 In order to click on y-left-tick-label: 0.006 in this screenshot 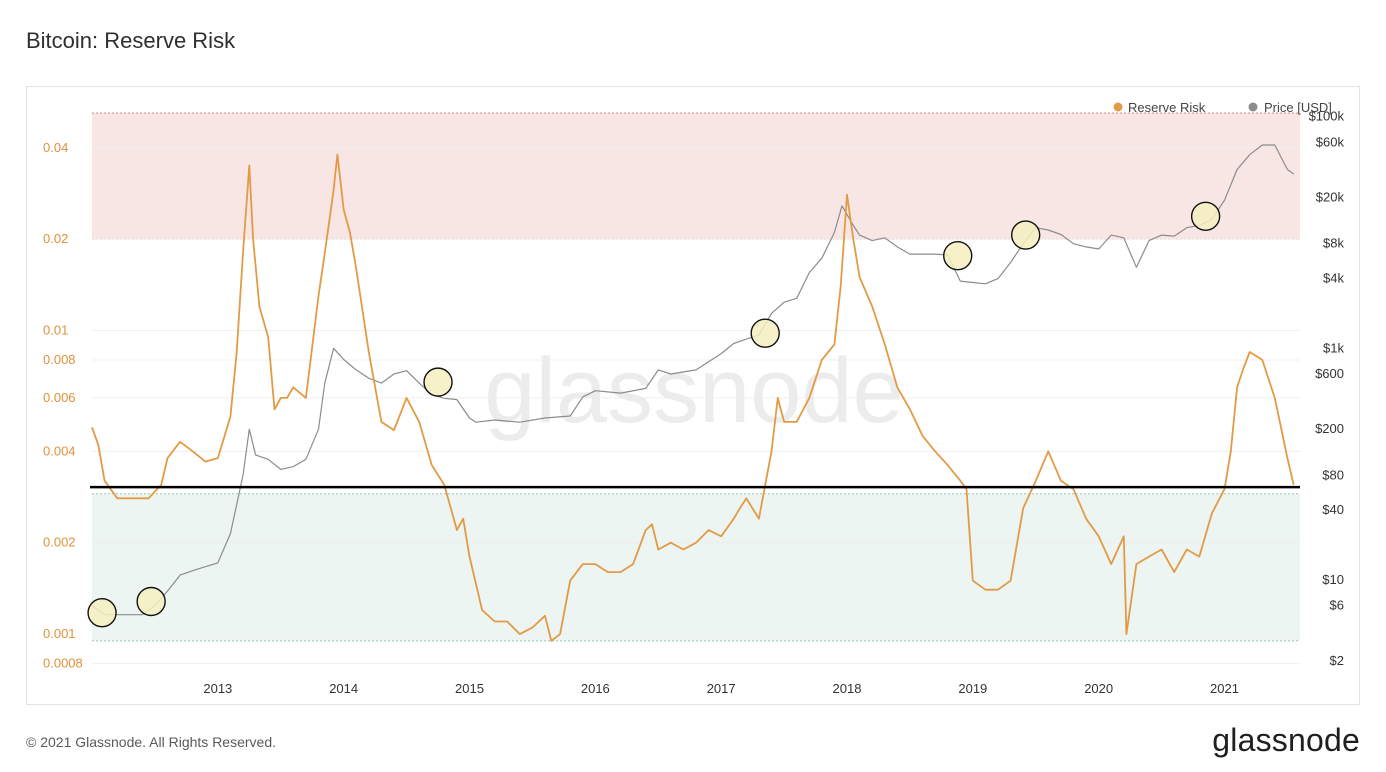, I will do `click(59, 397)`.